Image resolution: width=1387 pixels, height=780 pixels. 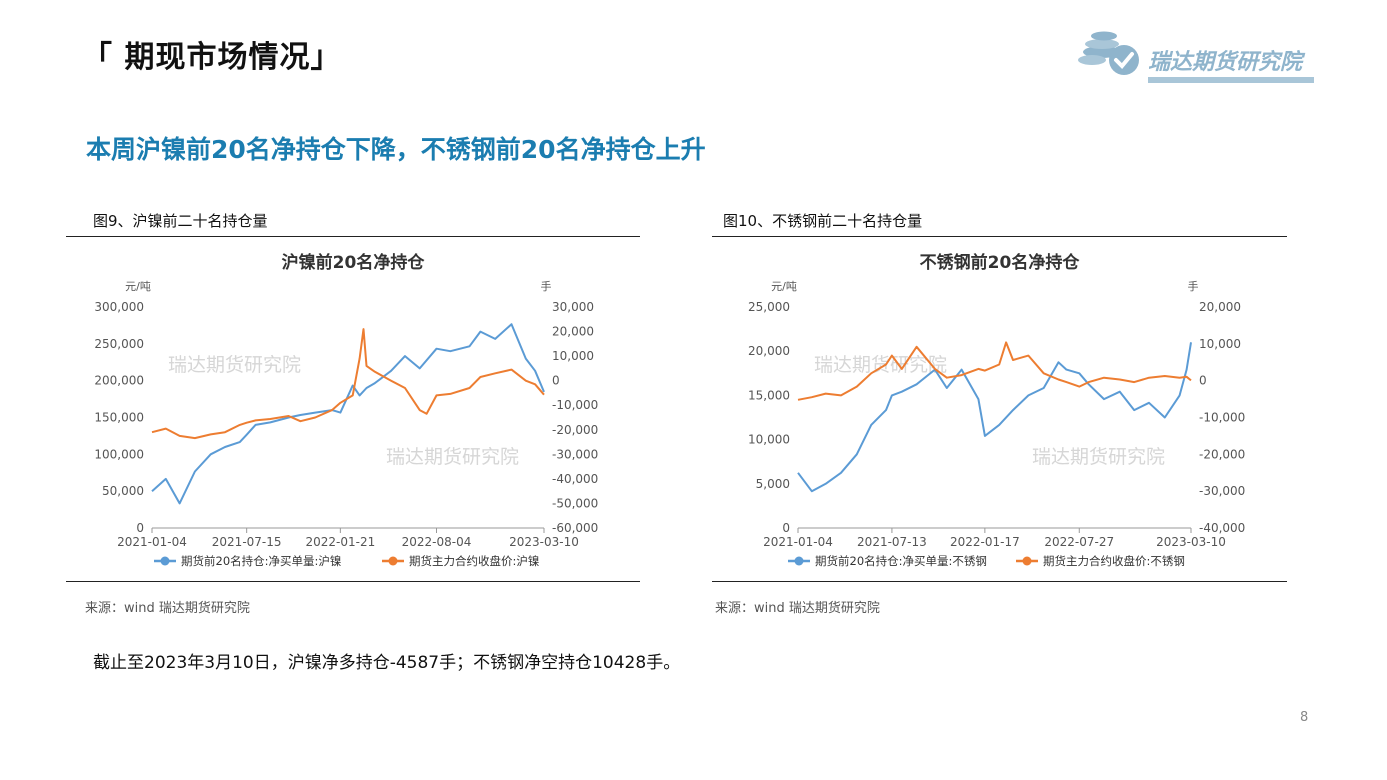 What do you see at coordinates (1225, 62) in the screenshot?
I see `logo-text: 瑞达期货研究院` at bounding box center [1225, 62].